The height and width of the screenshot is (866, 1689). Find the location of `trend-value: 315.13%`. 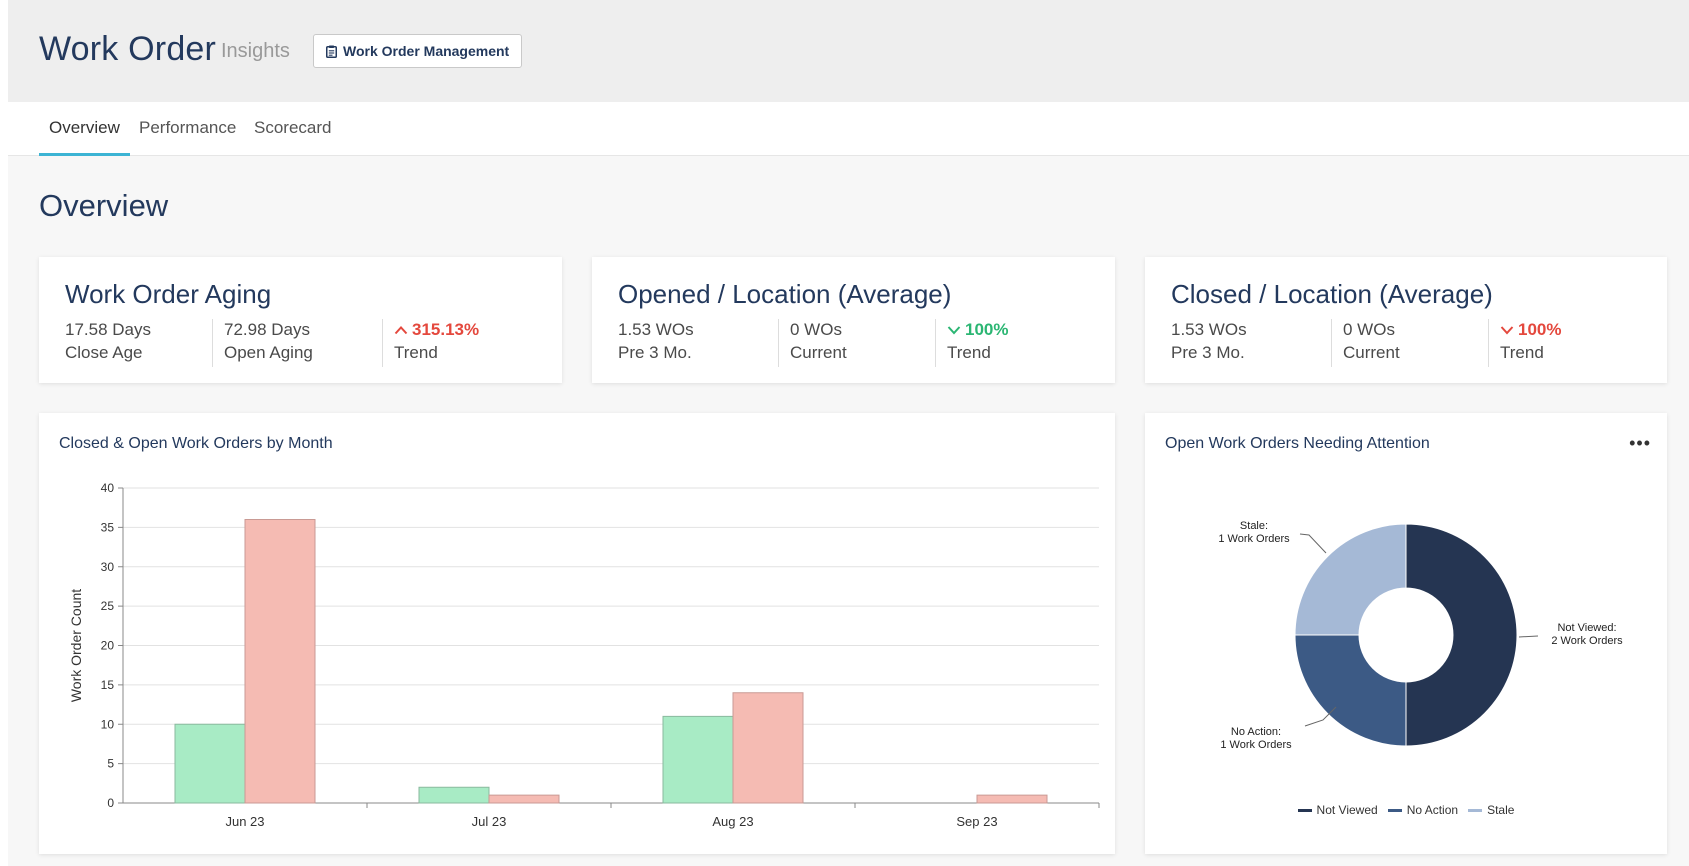

trend-value: 315.13% is located at coordinates (473, 330).